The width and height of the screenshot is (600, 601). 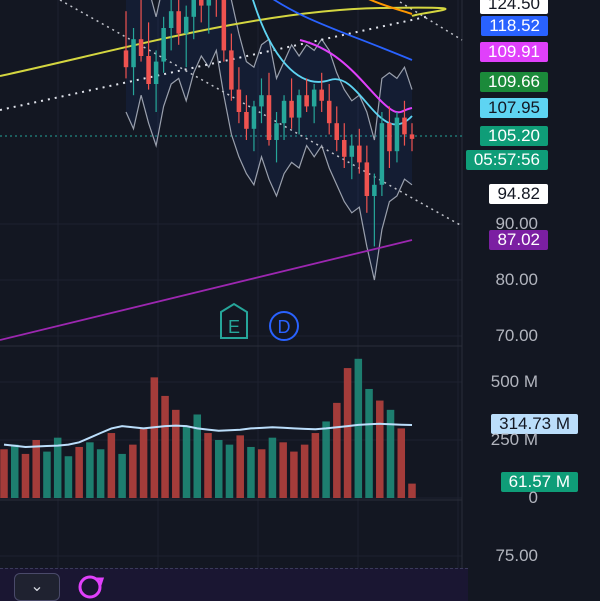 I want to click on earnings-icon, so click(x=234, y=320).